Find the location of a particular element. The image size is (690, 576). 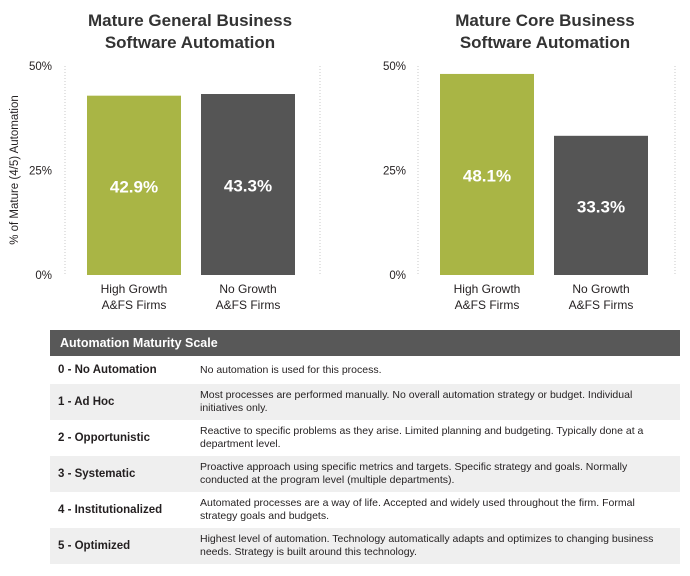

bar-data-label: 43.3% is located at coordinates (248, 186).